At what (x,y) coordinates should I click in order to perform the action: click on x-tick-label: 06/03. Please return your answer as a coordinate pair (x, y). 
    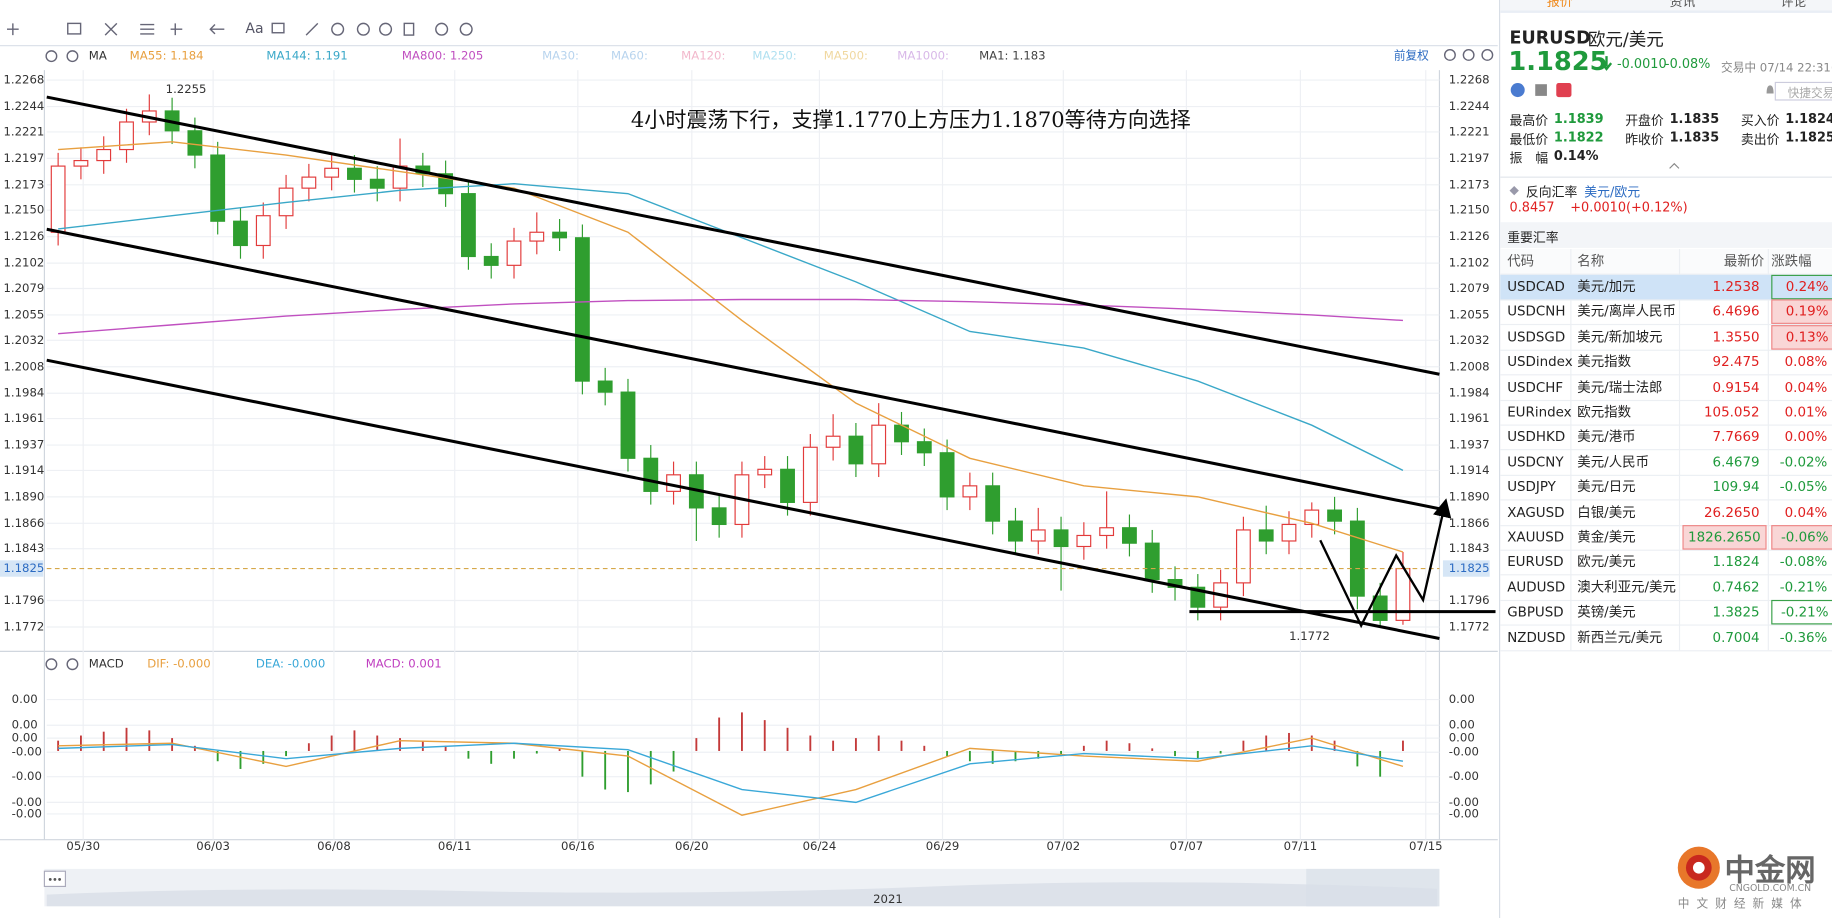
    Looking at the image, I should click on (213, 846).